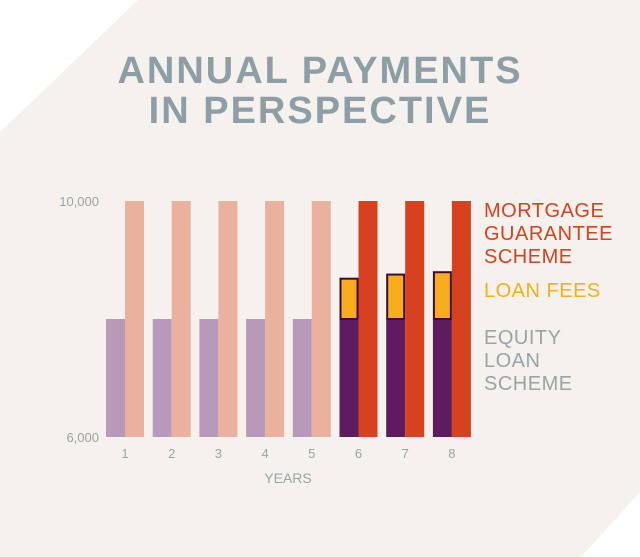 The image size is (640, 557). I want to click on legend-equity-loan-scheme: EQUITY LOAN SCHEME, so click(528, 361).